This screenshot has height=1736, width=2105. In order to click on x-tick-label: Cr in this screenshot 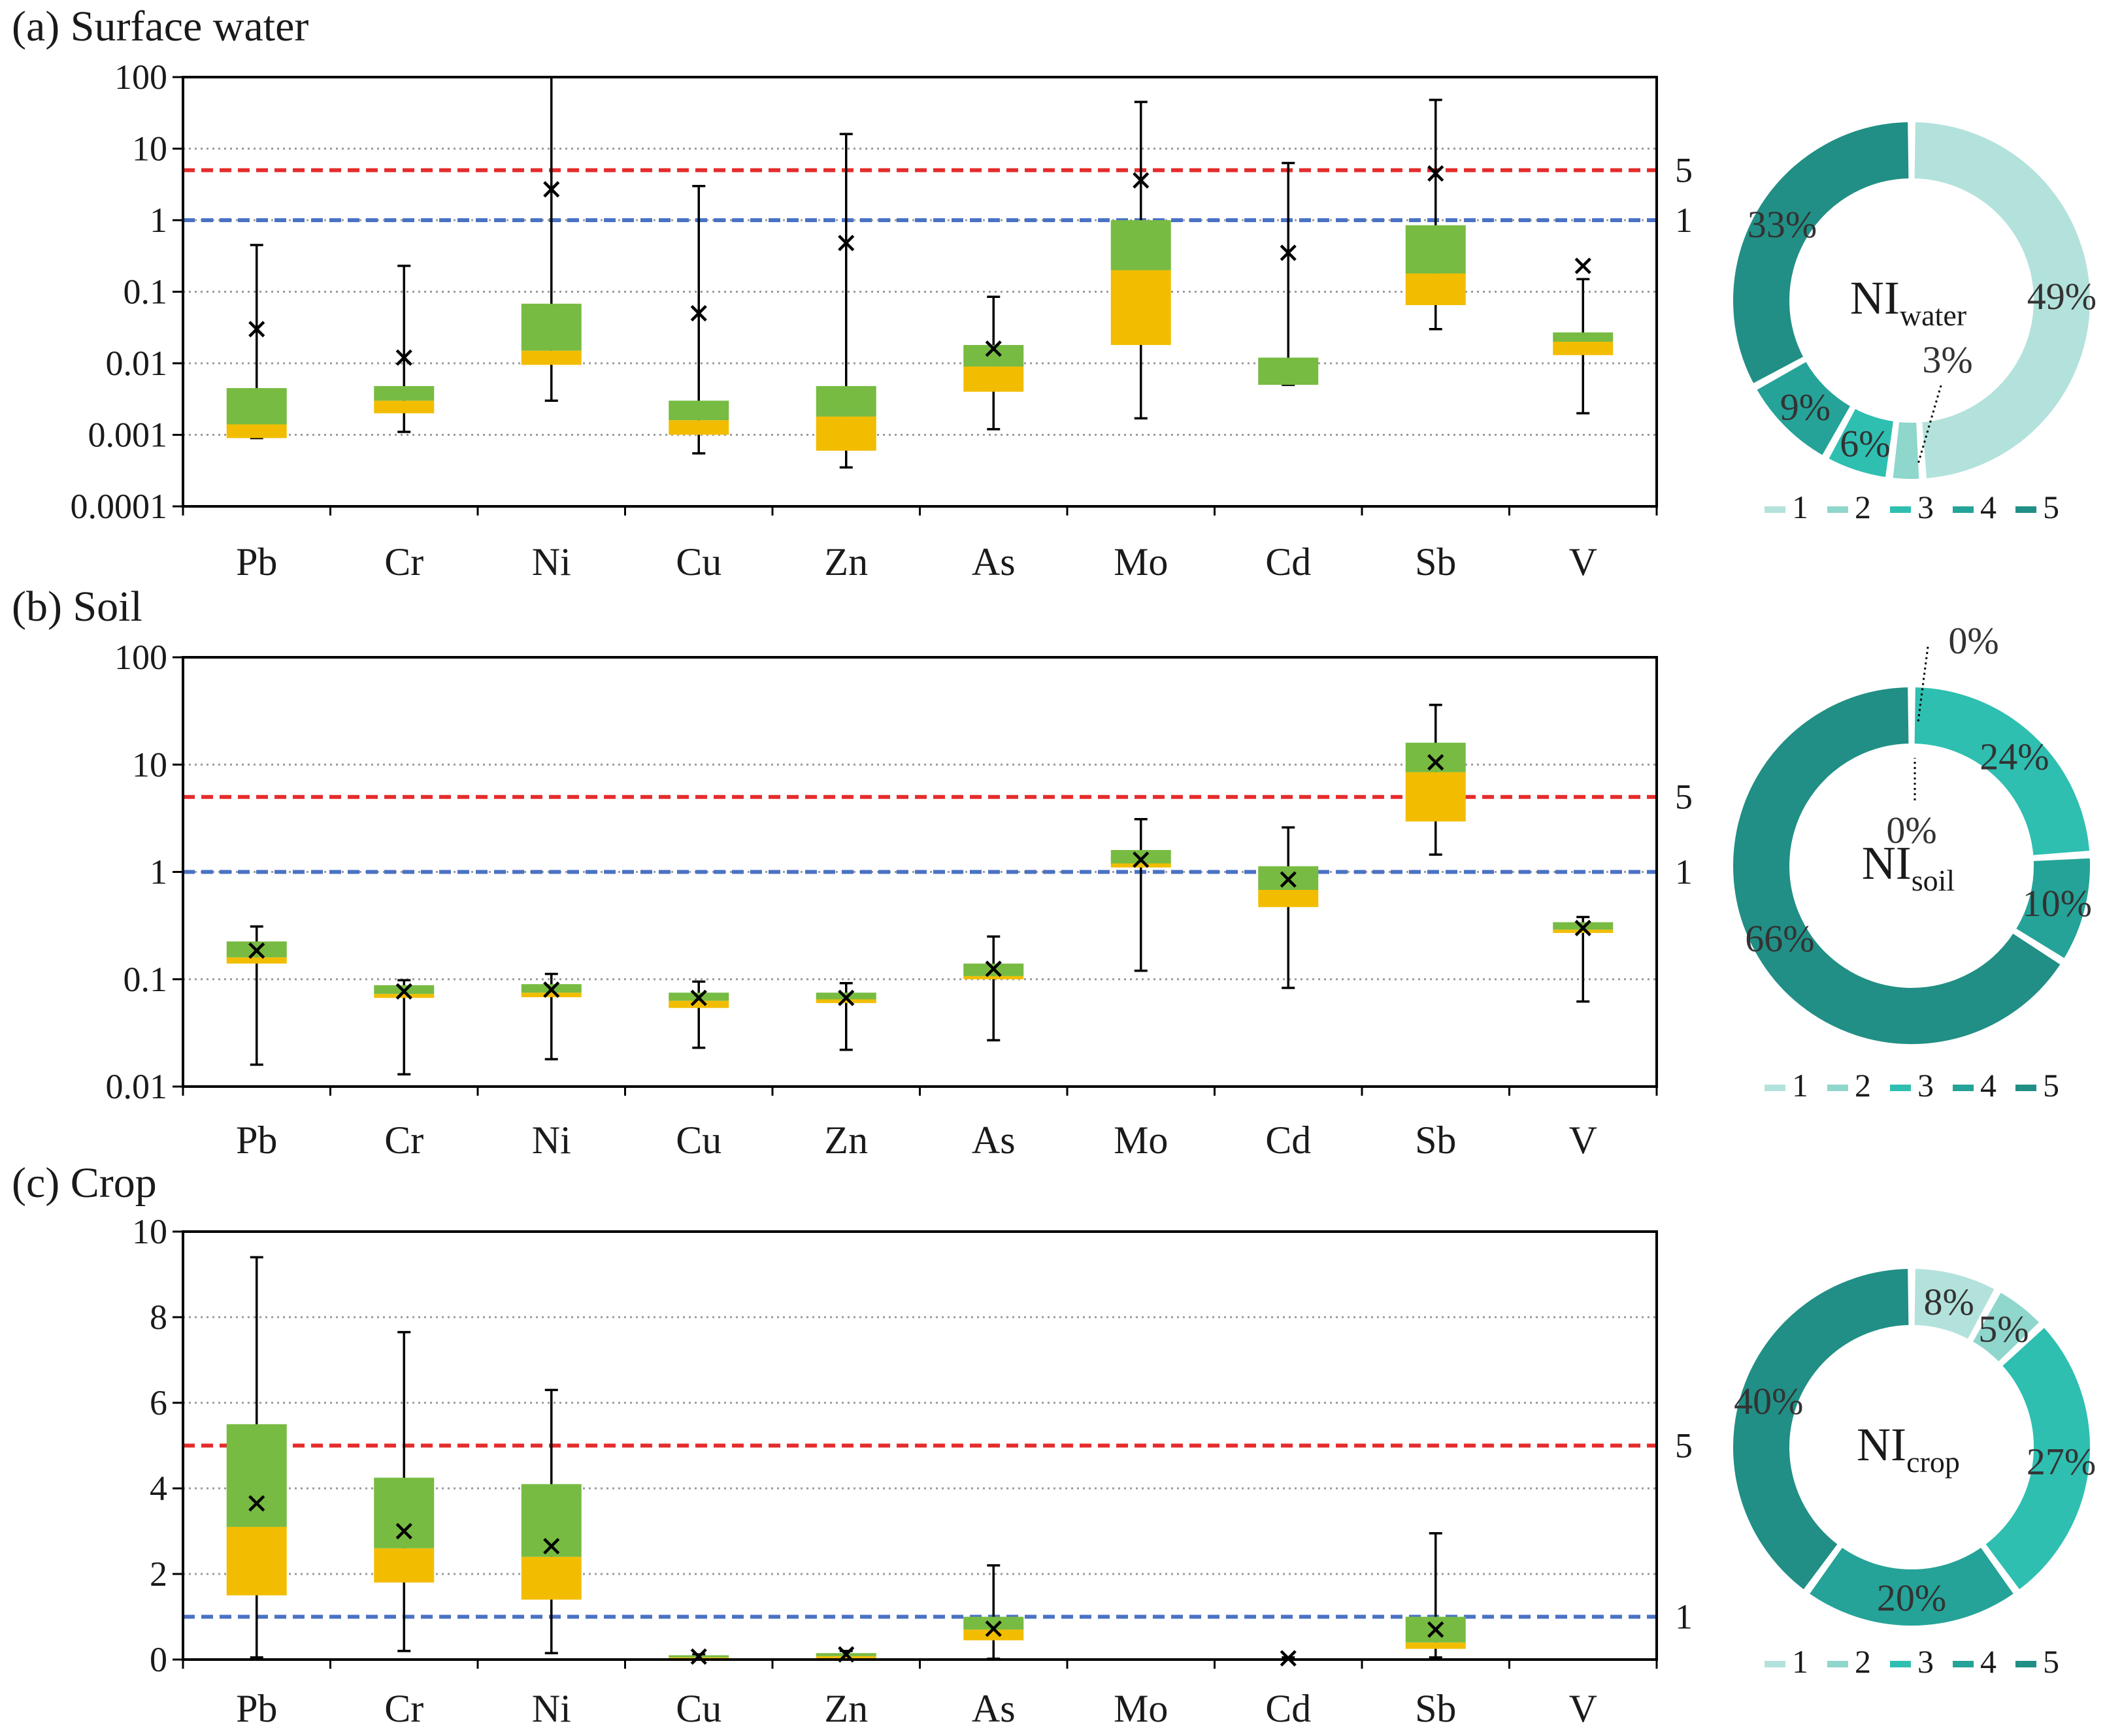, I will do `click(403, 561)`.